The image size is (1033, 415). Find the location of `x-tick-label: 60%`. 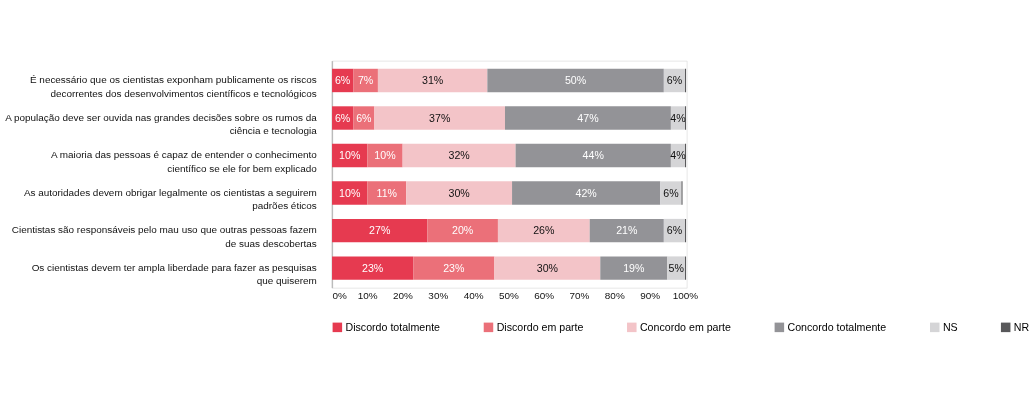

x-tick-label: 60% is located at coordinates (544, 295).